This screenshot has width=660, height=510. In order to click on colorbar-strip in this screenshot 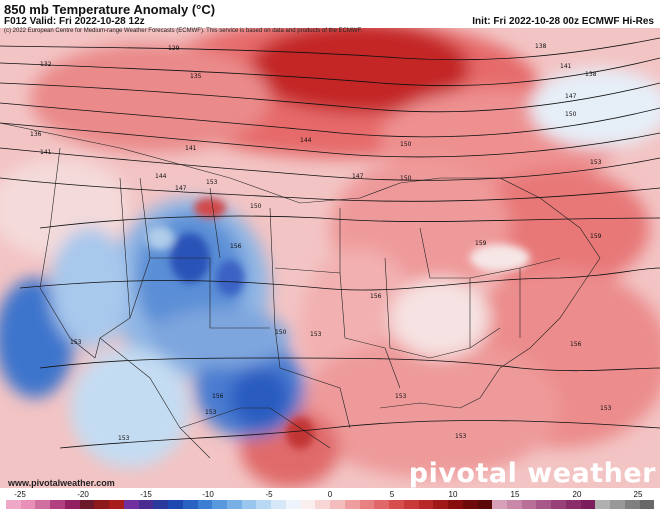, I will do `click(330, 504)`.